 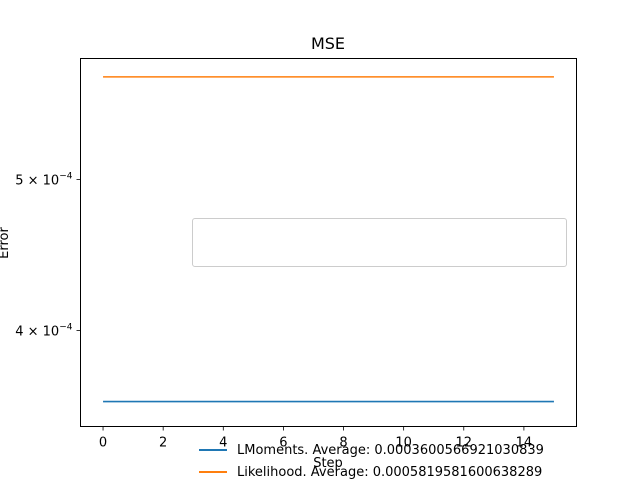 What do you see at coordinates (524, 443) in the screenshot?
I see `x-tick-label: 14` at bounding box center [524, 443].